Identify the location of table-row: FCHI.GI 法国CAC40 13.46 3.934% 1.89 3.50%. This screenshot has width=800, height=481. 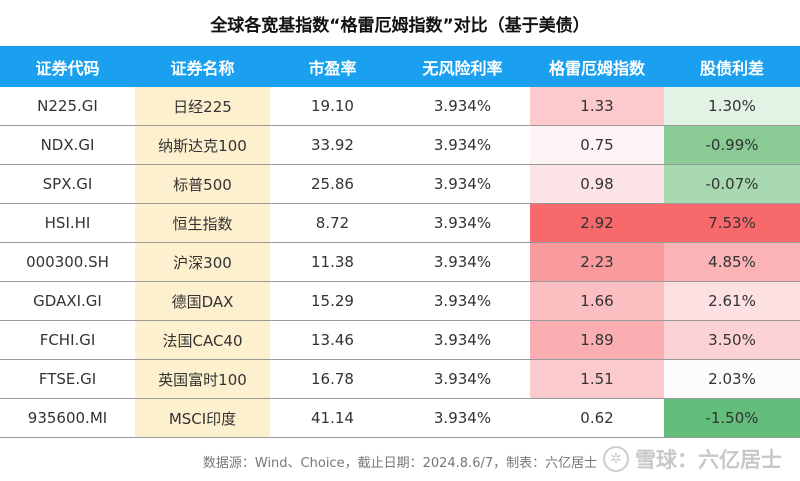
(400, 340).